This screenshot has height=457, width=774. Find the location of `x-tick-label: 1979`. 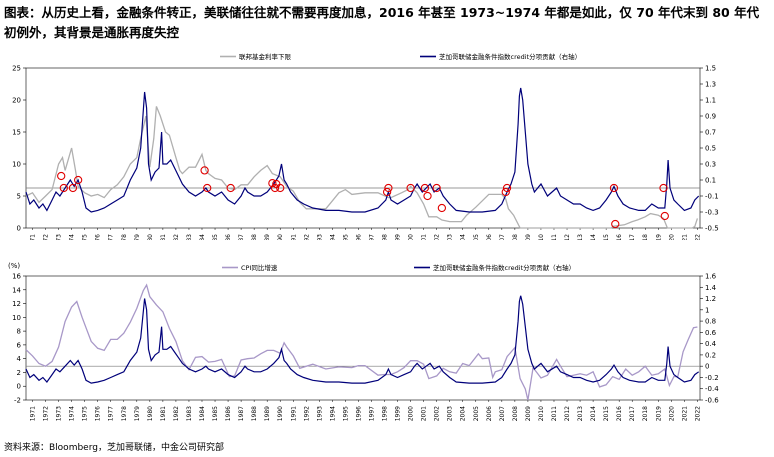

x-tick-label: 1979 is located at coordinates (137, 413).